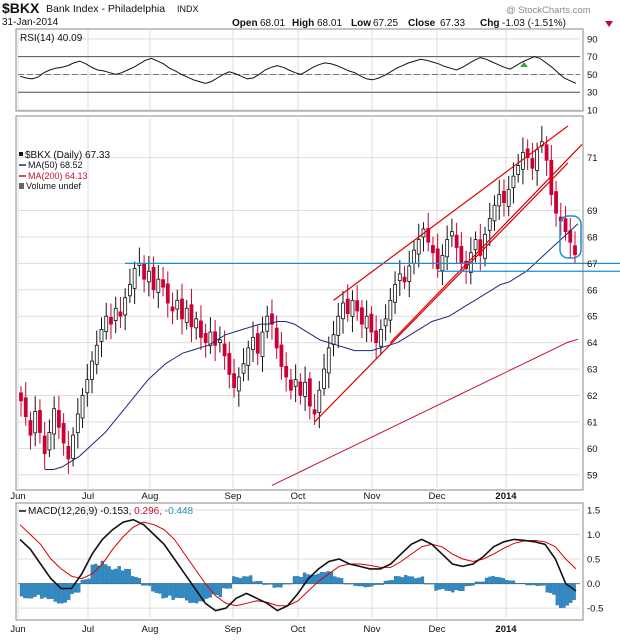 The width and height of the screenshot is (620, 644). Describe the element at coordinates (593, 535) in the screenshot. I see `macd-tick-label: 1.0` at that location.